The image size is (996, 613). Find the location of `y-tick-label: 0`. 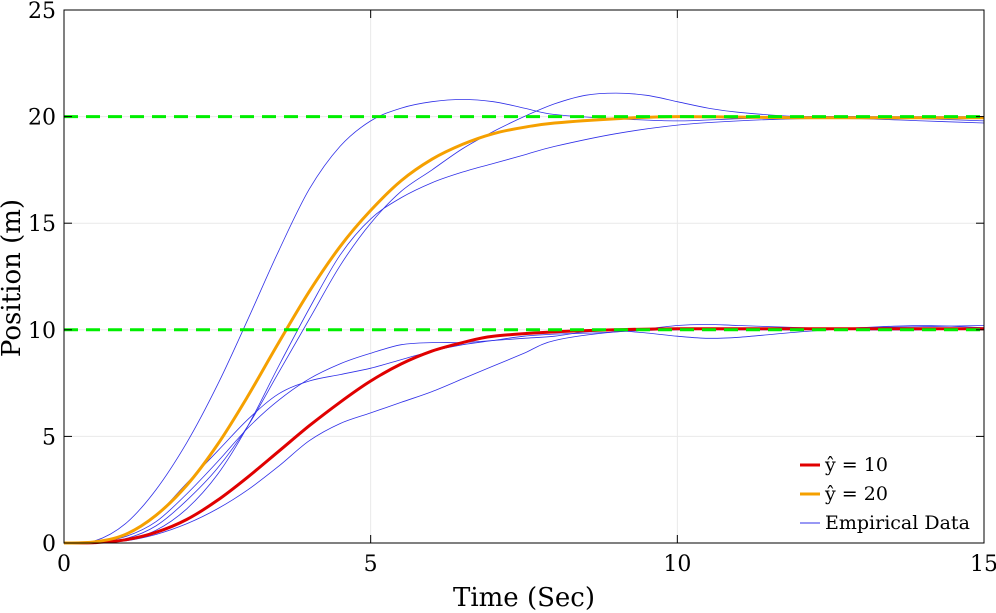

y-tick-label: 0 is located at coordinates (49, 544).